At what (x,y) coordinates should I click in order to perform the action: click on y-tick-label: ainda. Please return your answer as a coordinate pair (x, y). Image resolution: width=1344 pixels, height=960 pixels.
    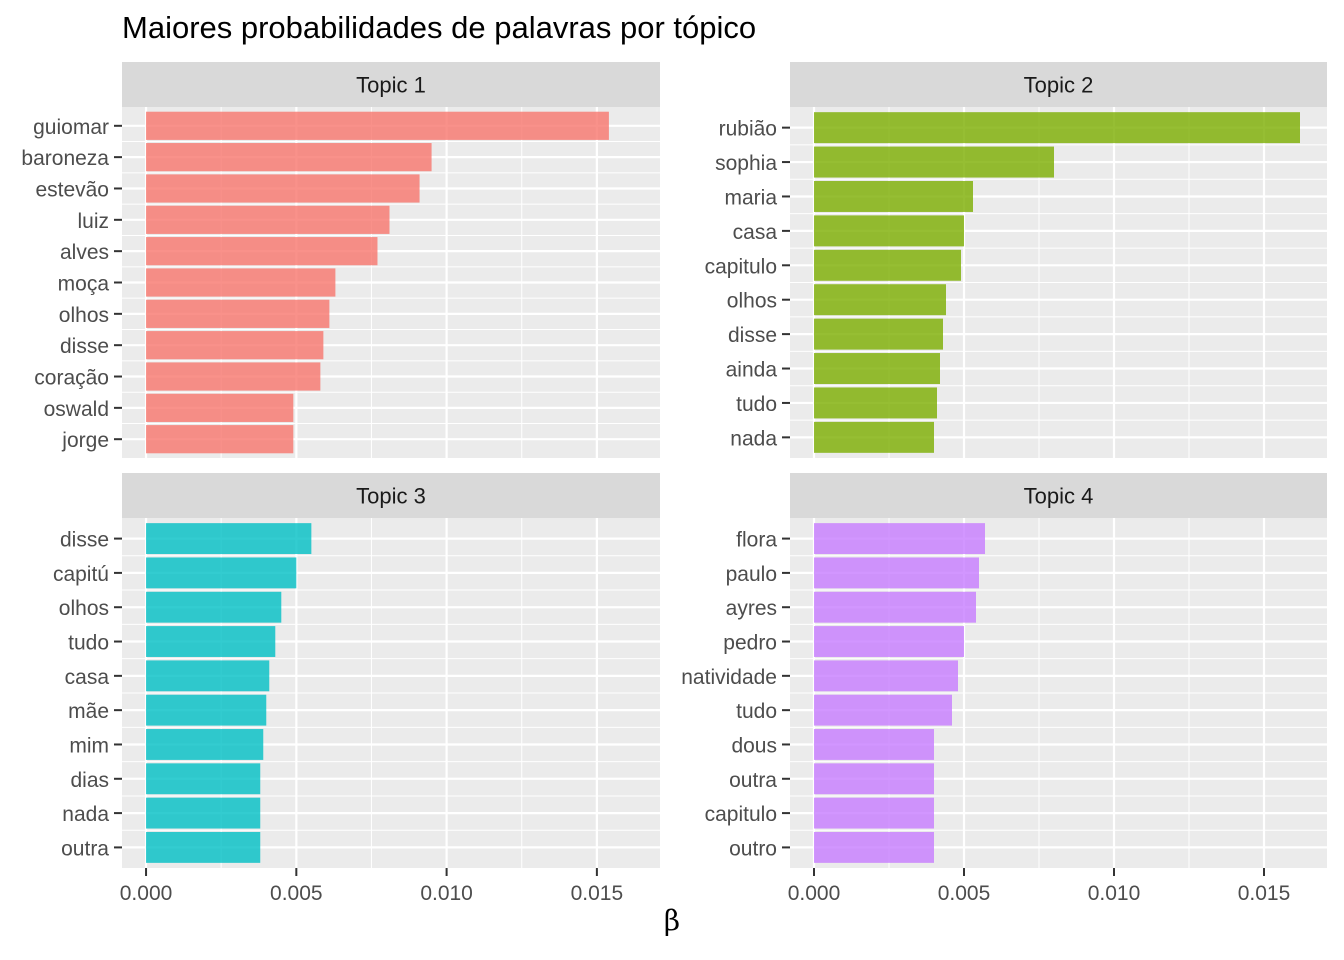
    Looking at the image, I should click on (752, 370).